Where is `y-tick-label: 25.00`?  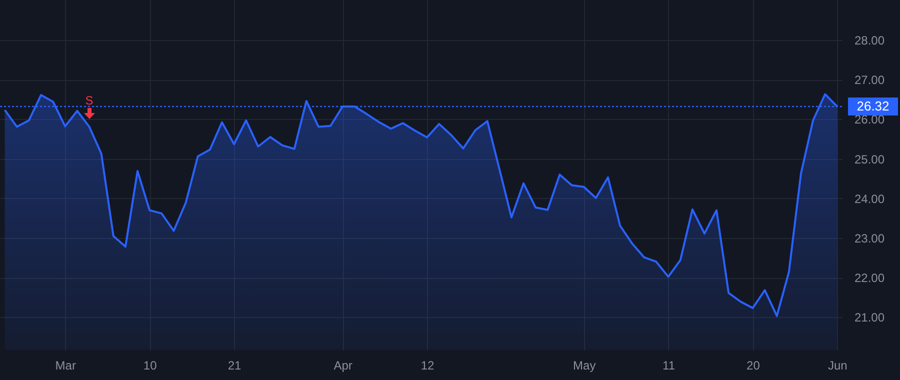 y-tick-label: 25.00 is located at coordinates (869, 159).